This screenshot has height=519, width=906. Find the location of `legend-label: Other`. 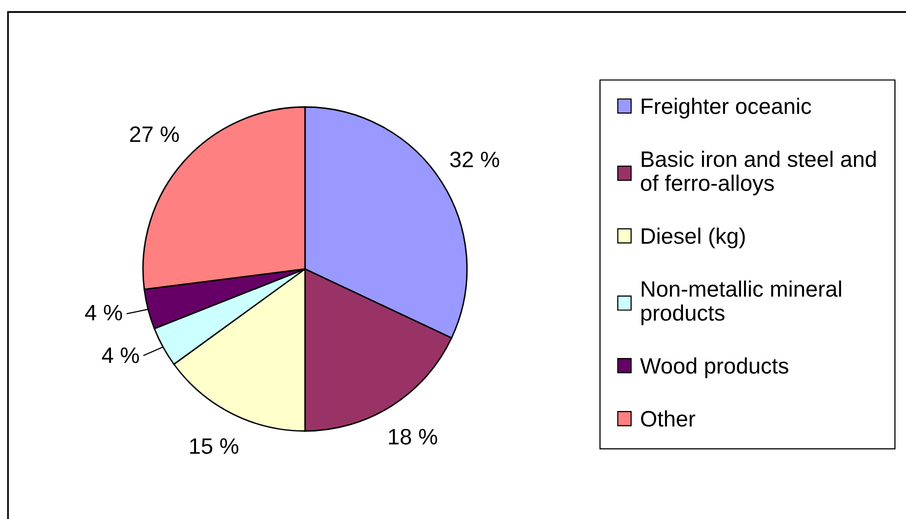

legend-label: Other is located at coordinates (668, 418).